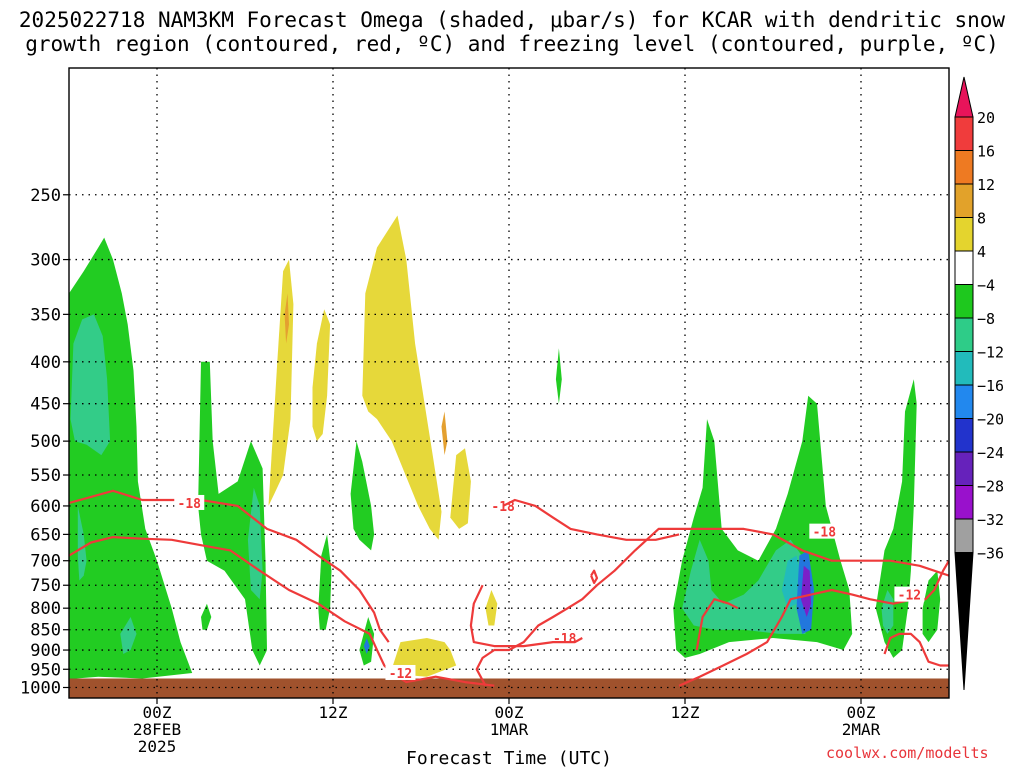 This screenshot has height=768, width=1024. What do you see at coordinates (45, 609) in the screenshot?
I see `y-tick-label: 800` at bounding box center [45, 609].